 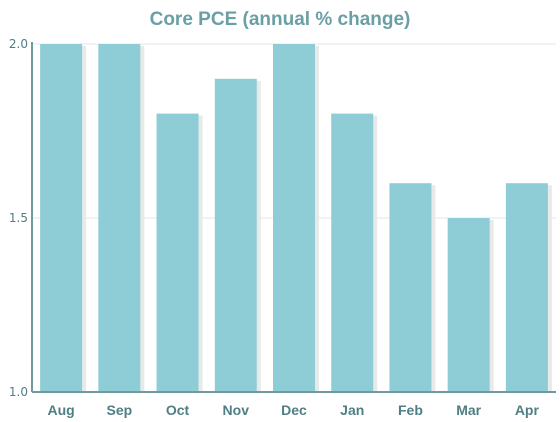 What do you see at coordinates (177, 252) in the screenshot?
I see `bar-oct` at bounding box center [177, 252].